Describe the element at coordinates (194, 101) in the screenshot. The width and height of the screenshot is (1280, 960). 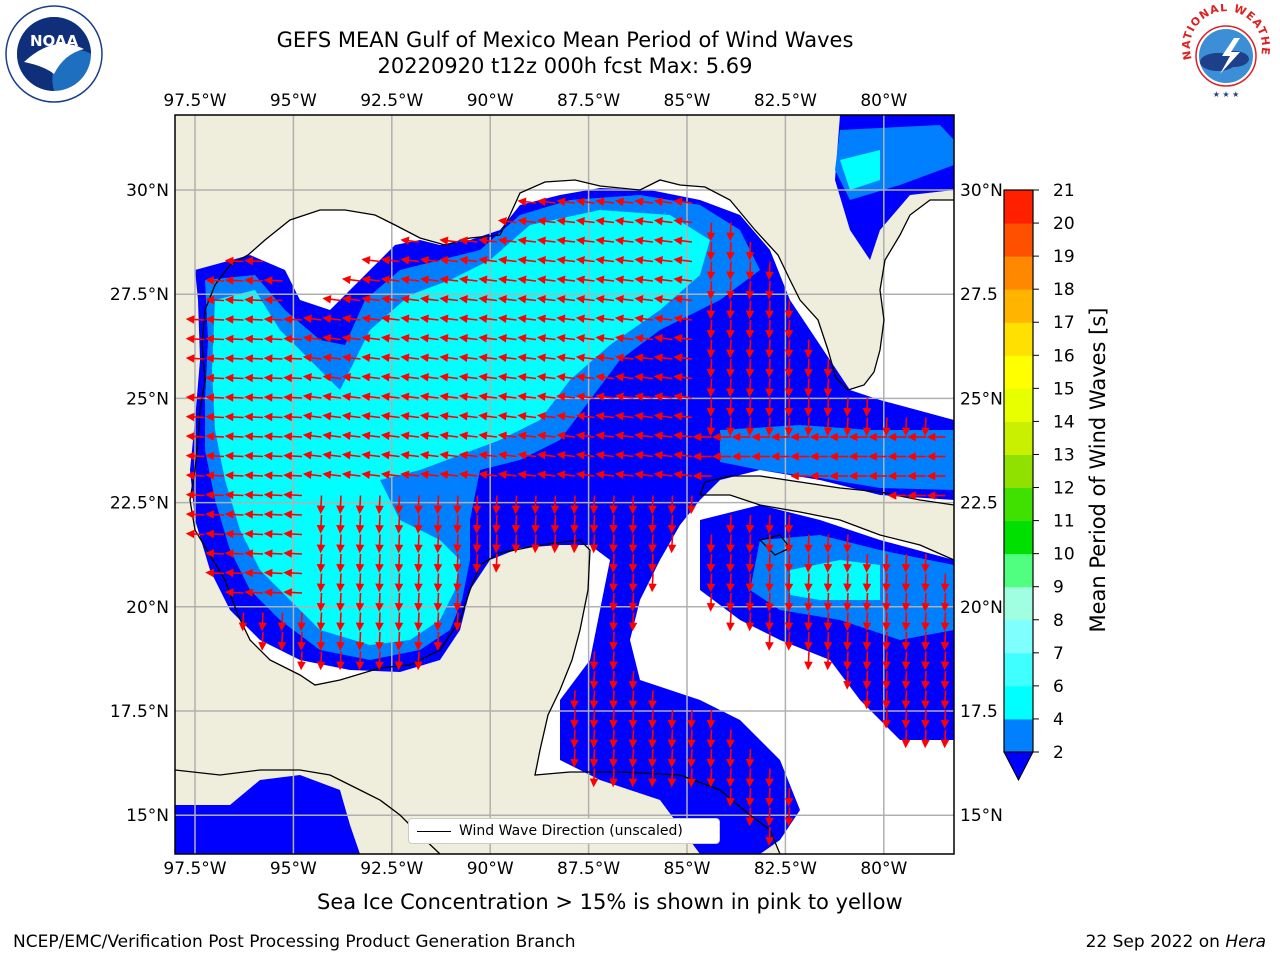
I see `lon-tick-label: 97.5°W` at that location.